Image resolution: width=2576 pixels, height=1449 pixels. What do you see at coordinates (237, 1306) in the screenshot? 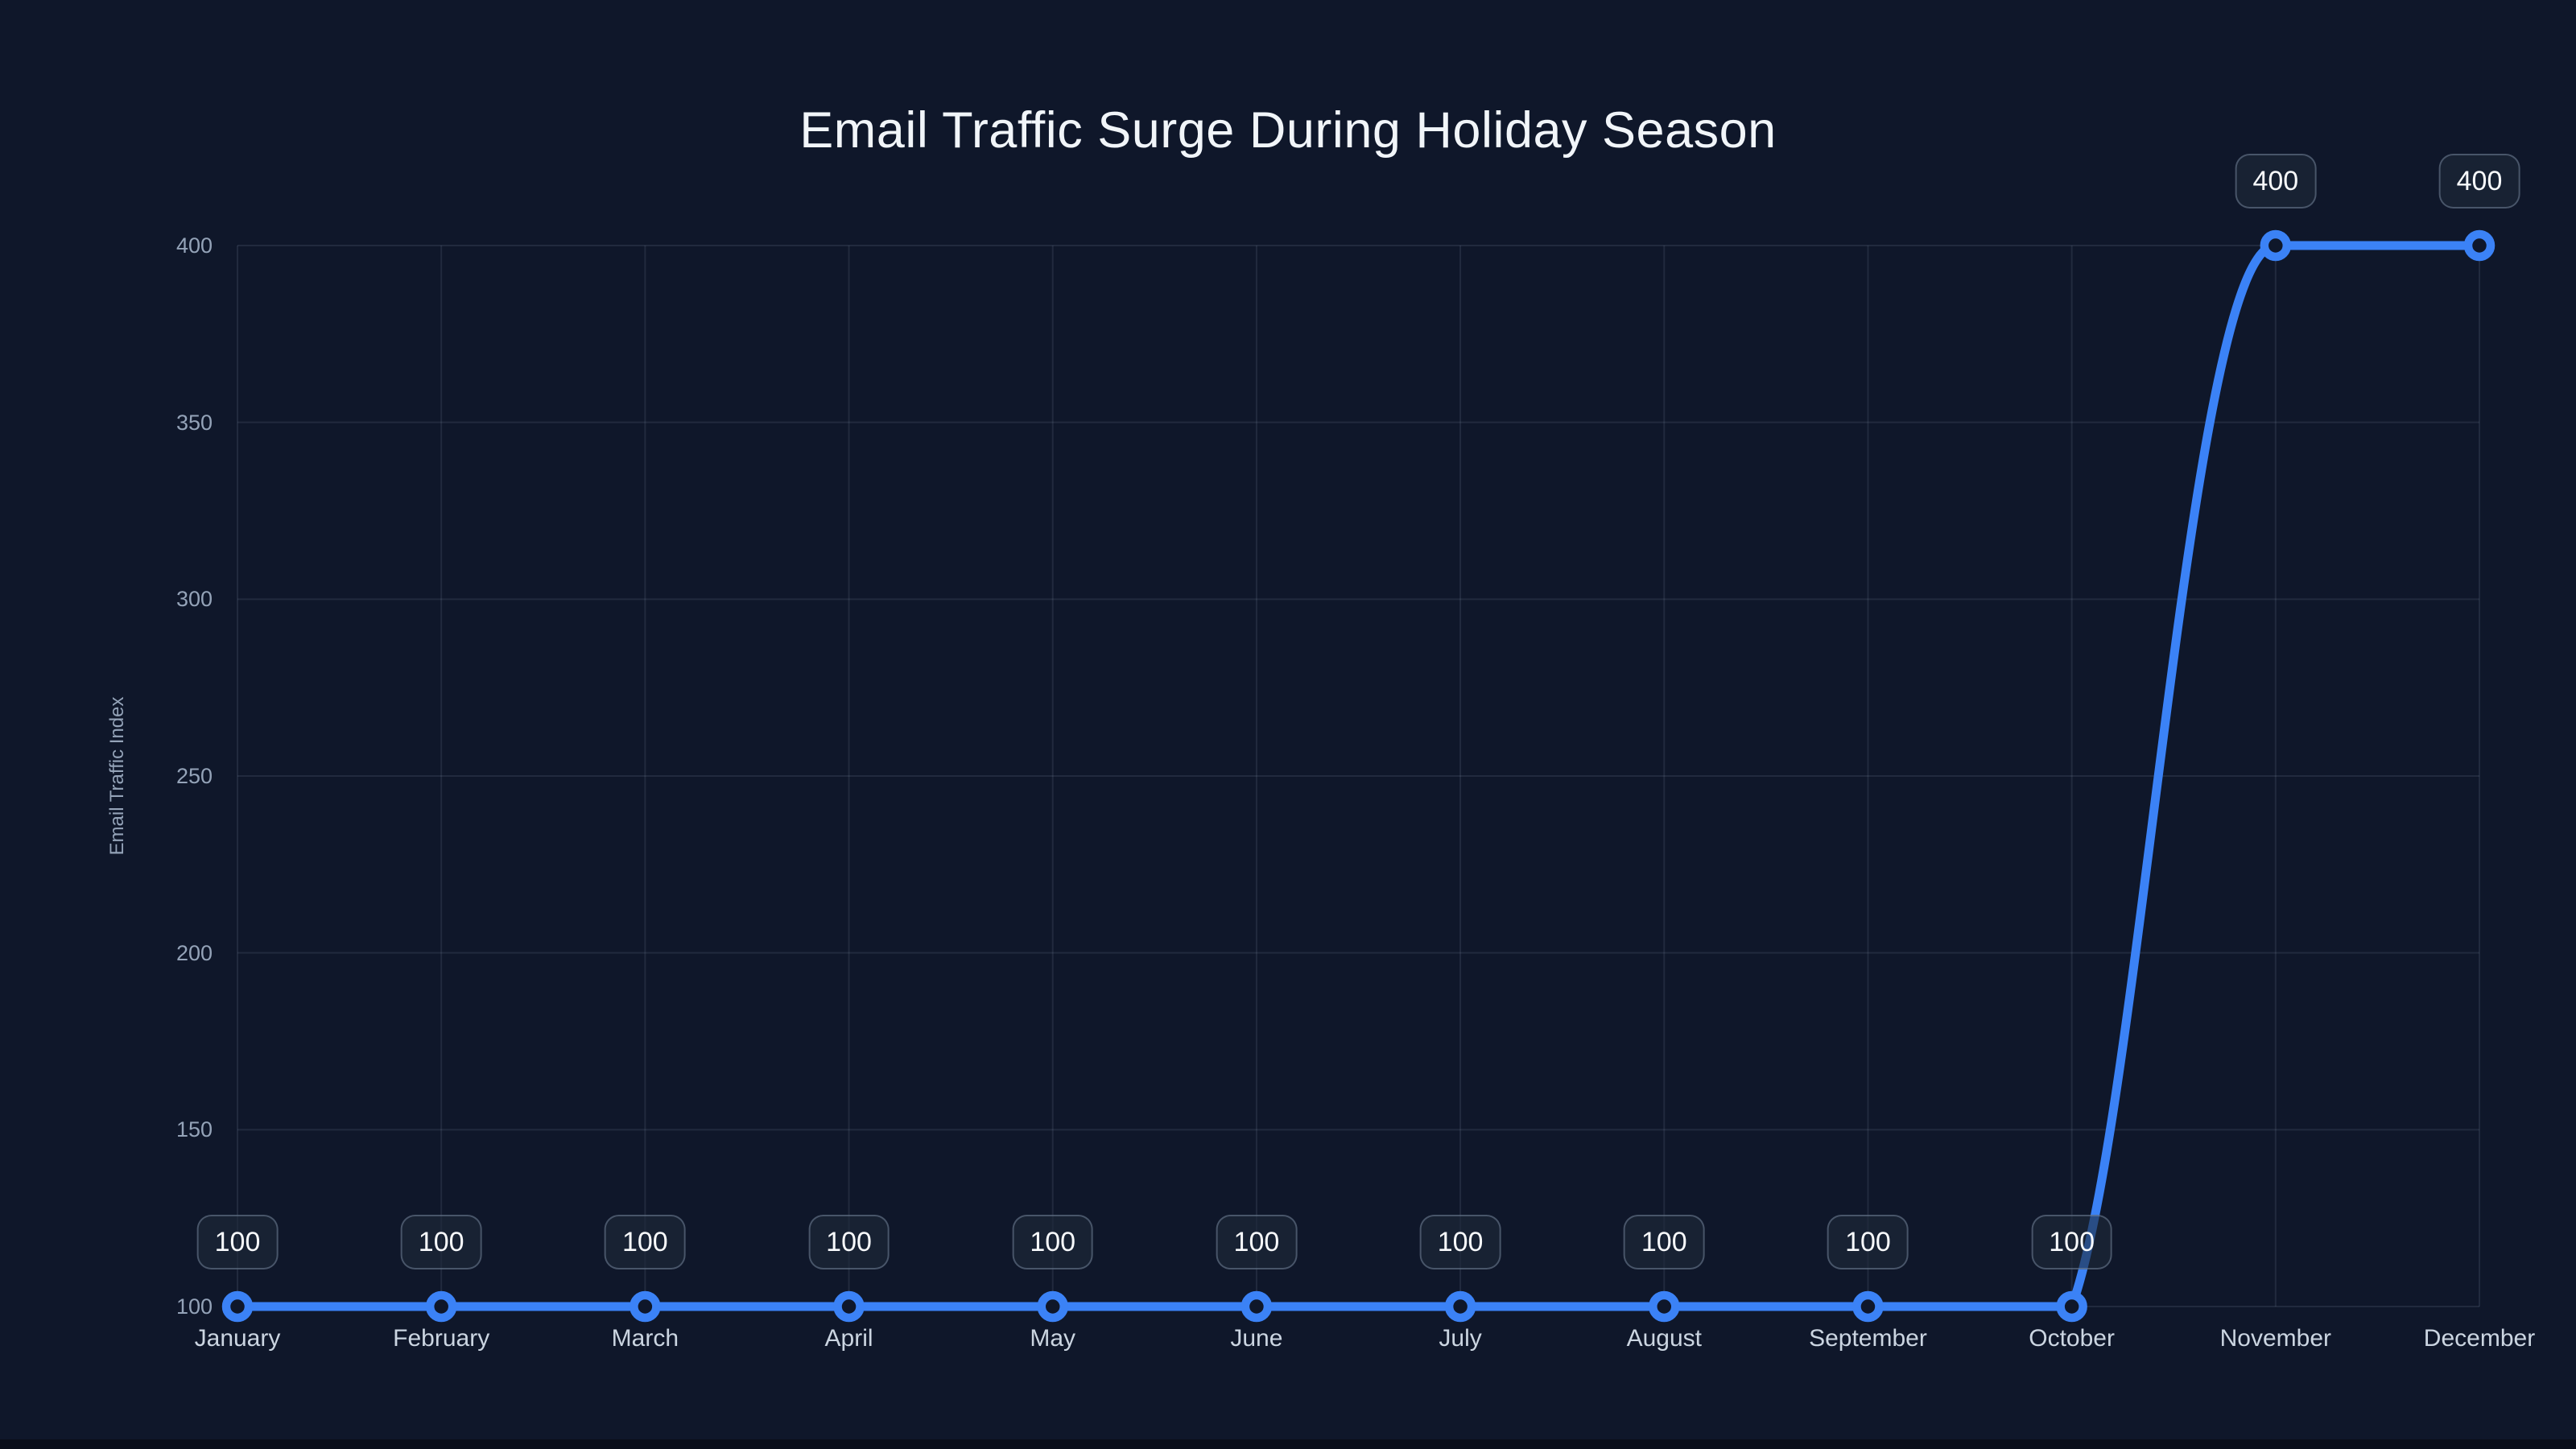
I see `data-point-marker-january` at bounding box center [237, 1306].